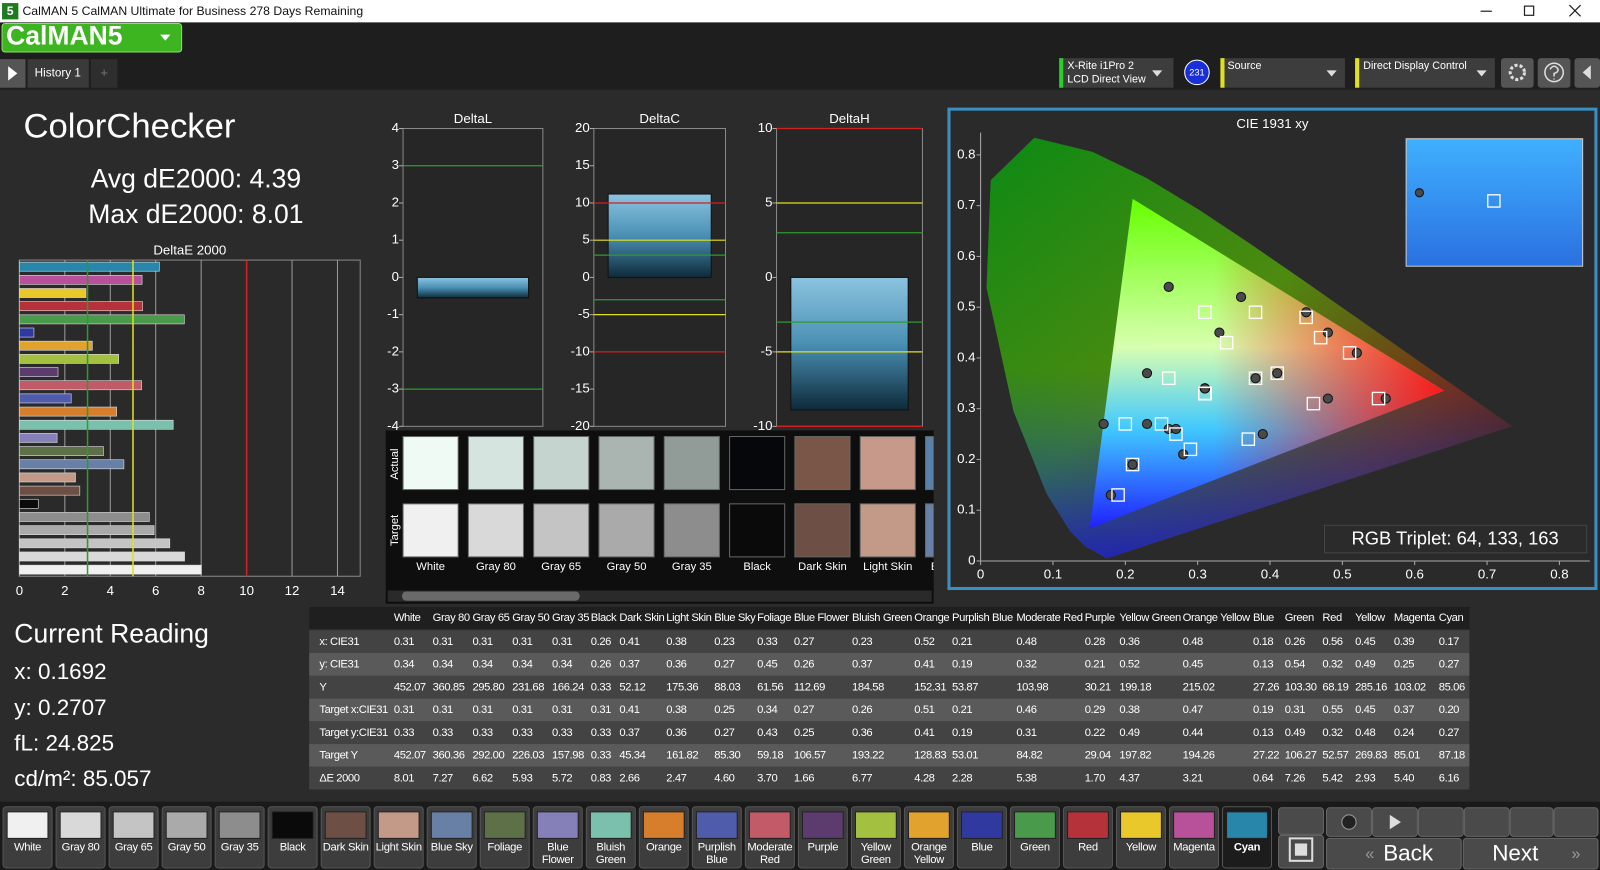 The width and height of the screenshot is (1600, 870). I want to click on y-tick-label: 15, so click(582, 164).